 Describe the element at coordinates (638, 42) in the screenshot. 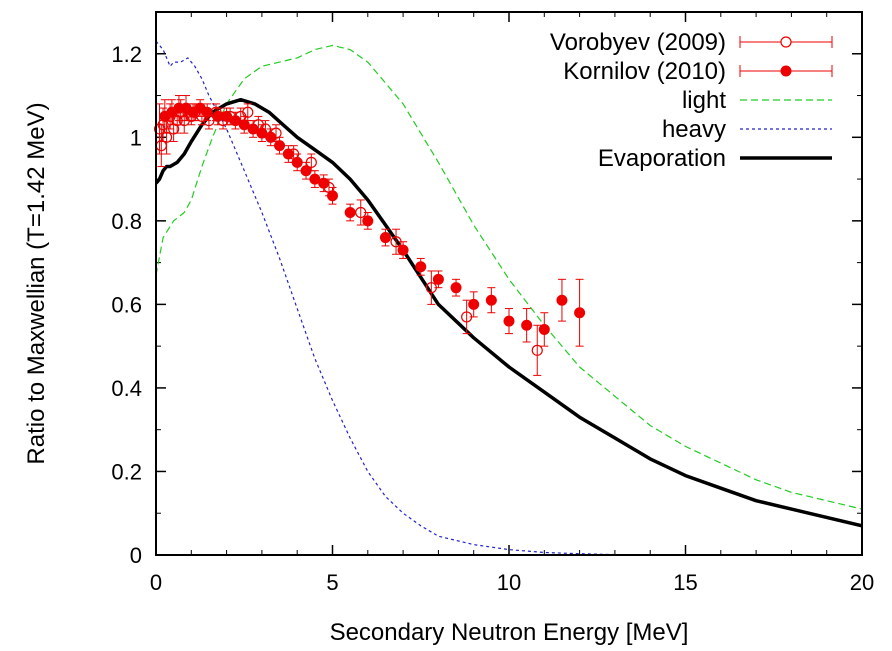

I see `legend-label: Vorobyev (2009)` at that location.